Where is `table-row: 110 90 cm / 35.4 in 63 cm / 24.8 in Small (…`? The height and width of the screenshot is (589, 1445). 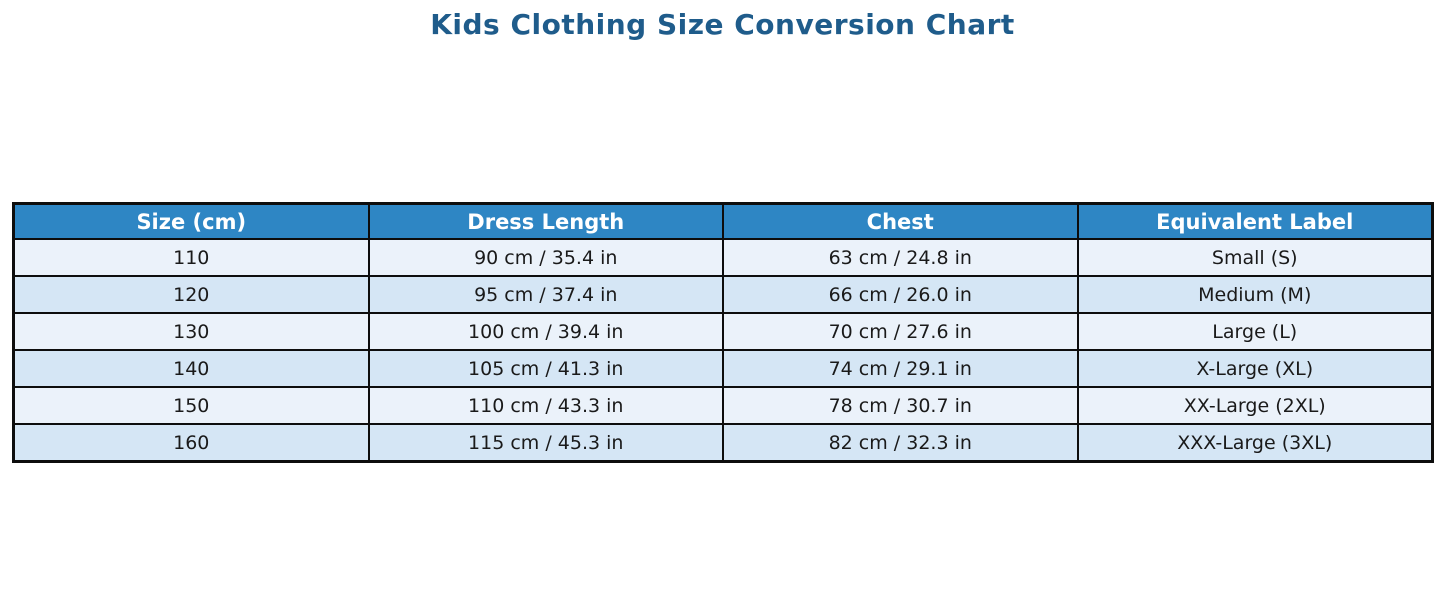 table-row: 110 90 cm / 35.4 in 63 cm / 24.8 in Small (… is located at coordinates (723, 257).